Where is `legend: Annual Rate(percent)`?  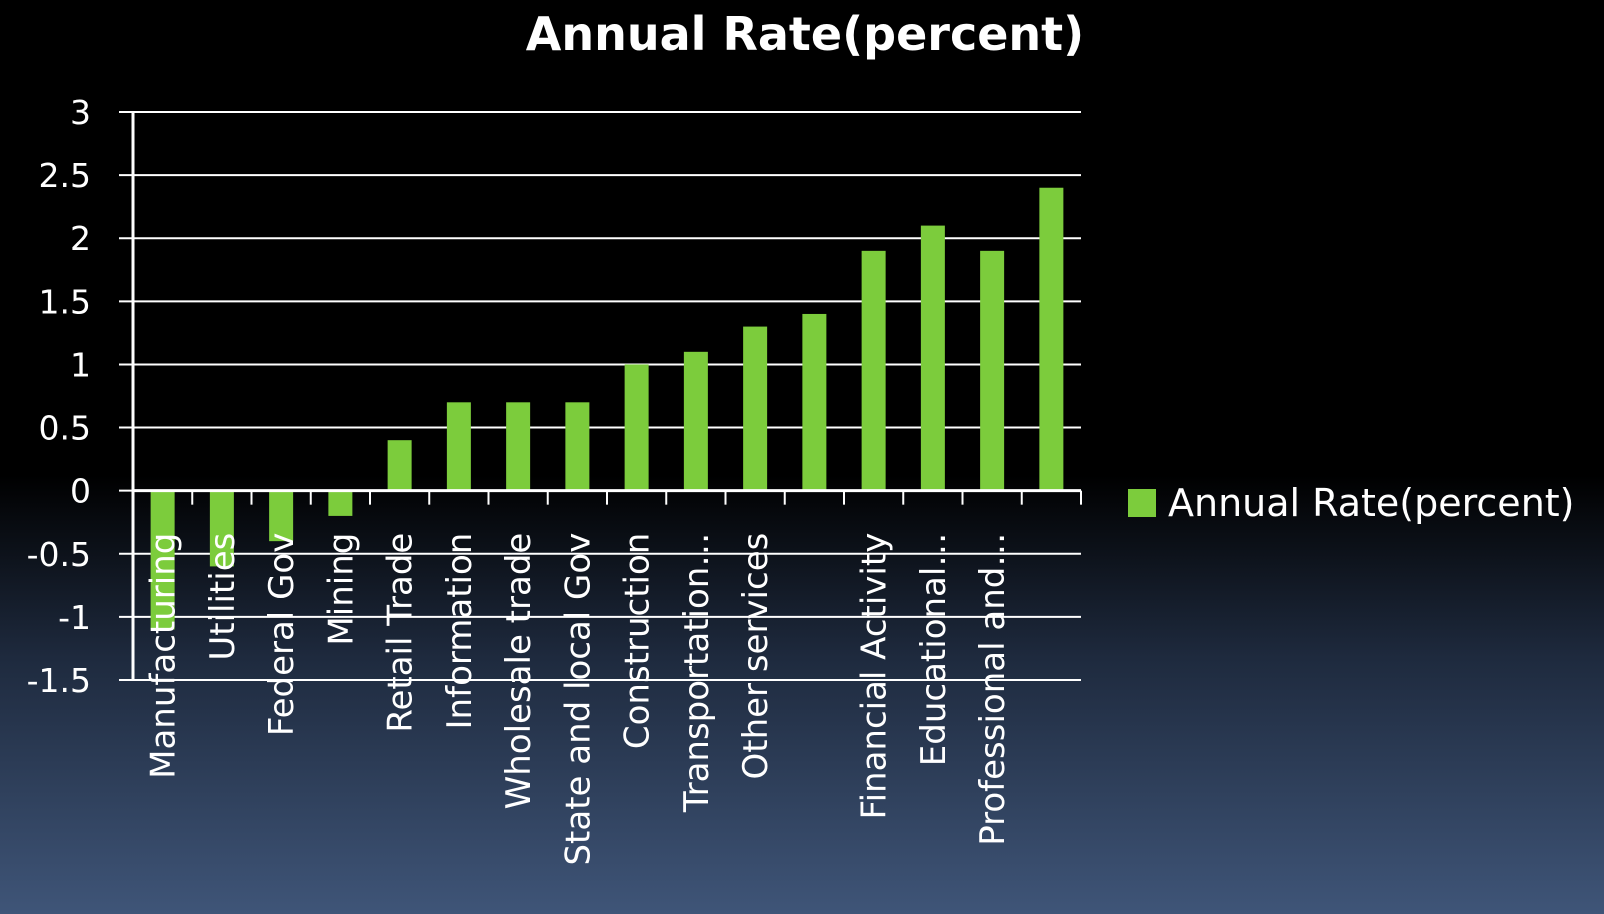 legend: Annual Rate(percent) is located at coordinates (1351, 503).